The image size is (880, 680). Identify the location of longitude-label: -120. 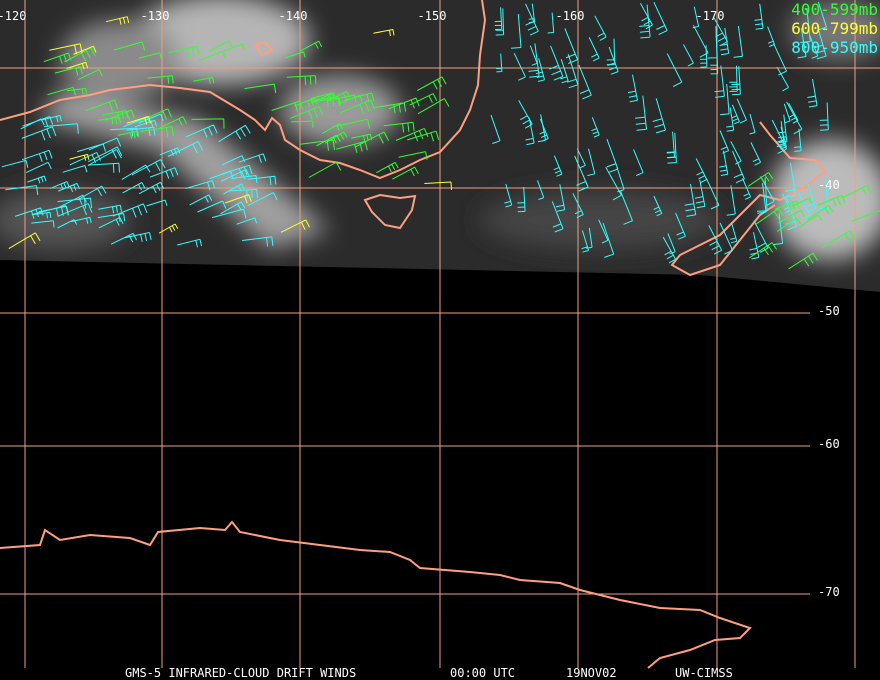
(13, 16).